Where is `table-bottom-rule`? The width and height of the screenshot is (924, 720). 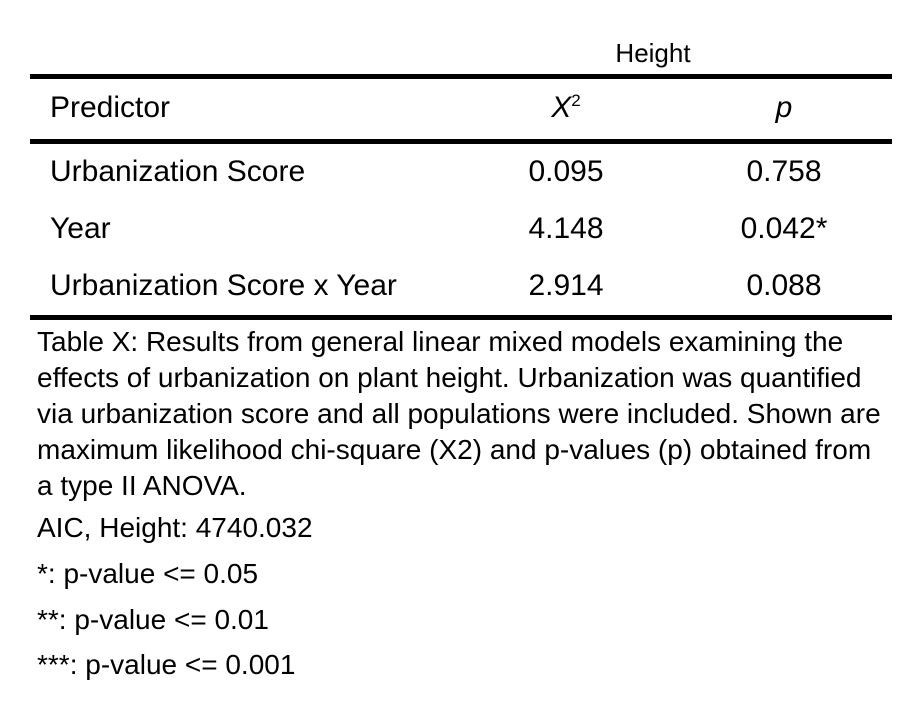 table-bottom-rule is located at coordinates (461, 317).